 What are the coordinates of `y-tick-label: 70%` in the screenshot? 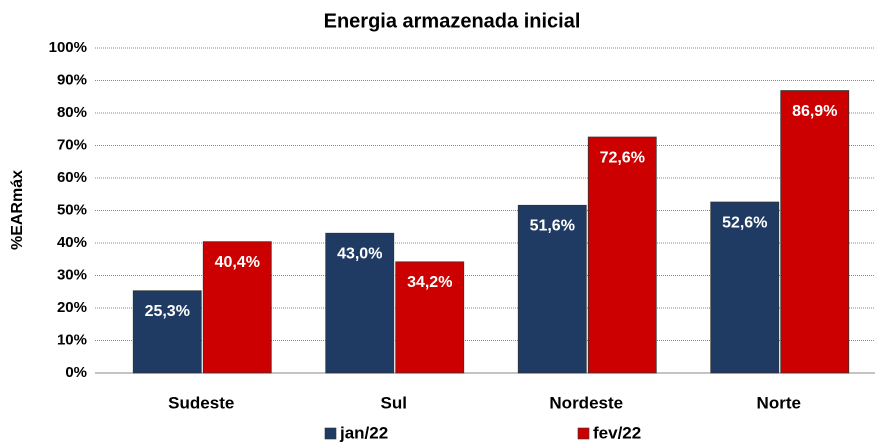 It's located at (72, 144).